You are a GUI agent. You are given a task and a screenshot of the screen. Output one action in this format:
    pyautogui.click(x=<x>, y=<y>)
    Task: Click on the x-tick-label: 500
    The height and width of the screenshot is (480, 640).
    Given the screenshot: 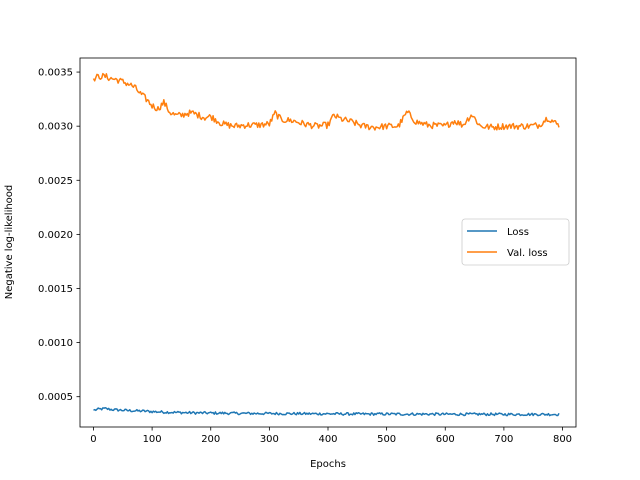 What is the action you would take?
    pyautogui.click(x=386, y=439)
    